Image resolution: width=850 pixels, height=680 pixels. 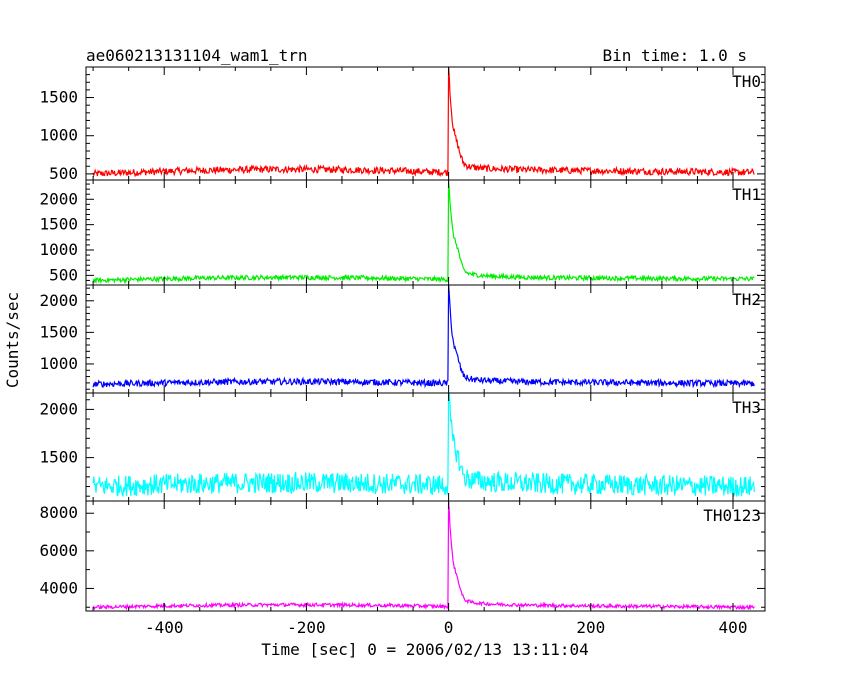 I want to click on series-line-th0123, so click(x=423, y=556).